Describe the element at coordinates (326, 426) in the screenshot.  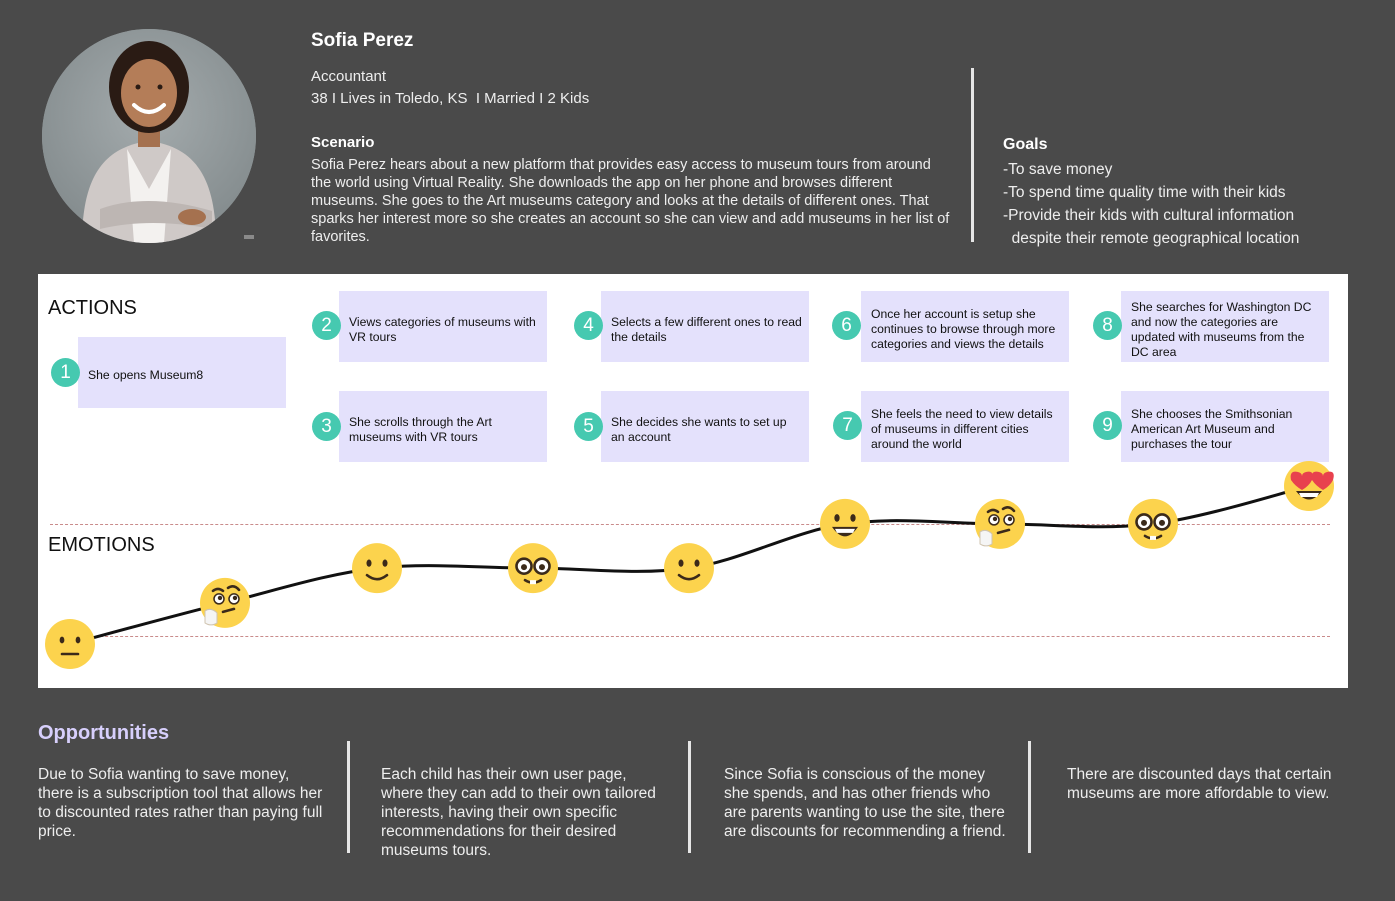
I see `step-badge-3: 3` at that location.